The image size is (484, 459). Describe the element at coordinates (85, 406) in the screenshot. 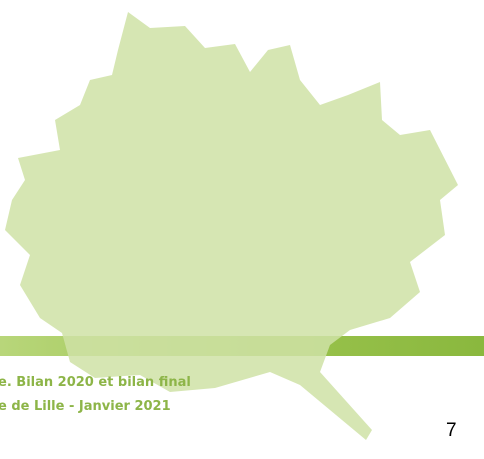

I see `footer-line: e de Lille - Janvier 2021` at that location.